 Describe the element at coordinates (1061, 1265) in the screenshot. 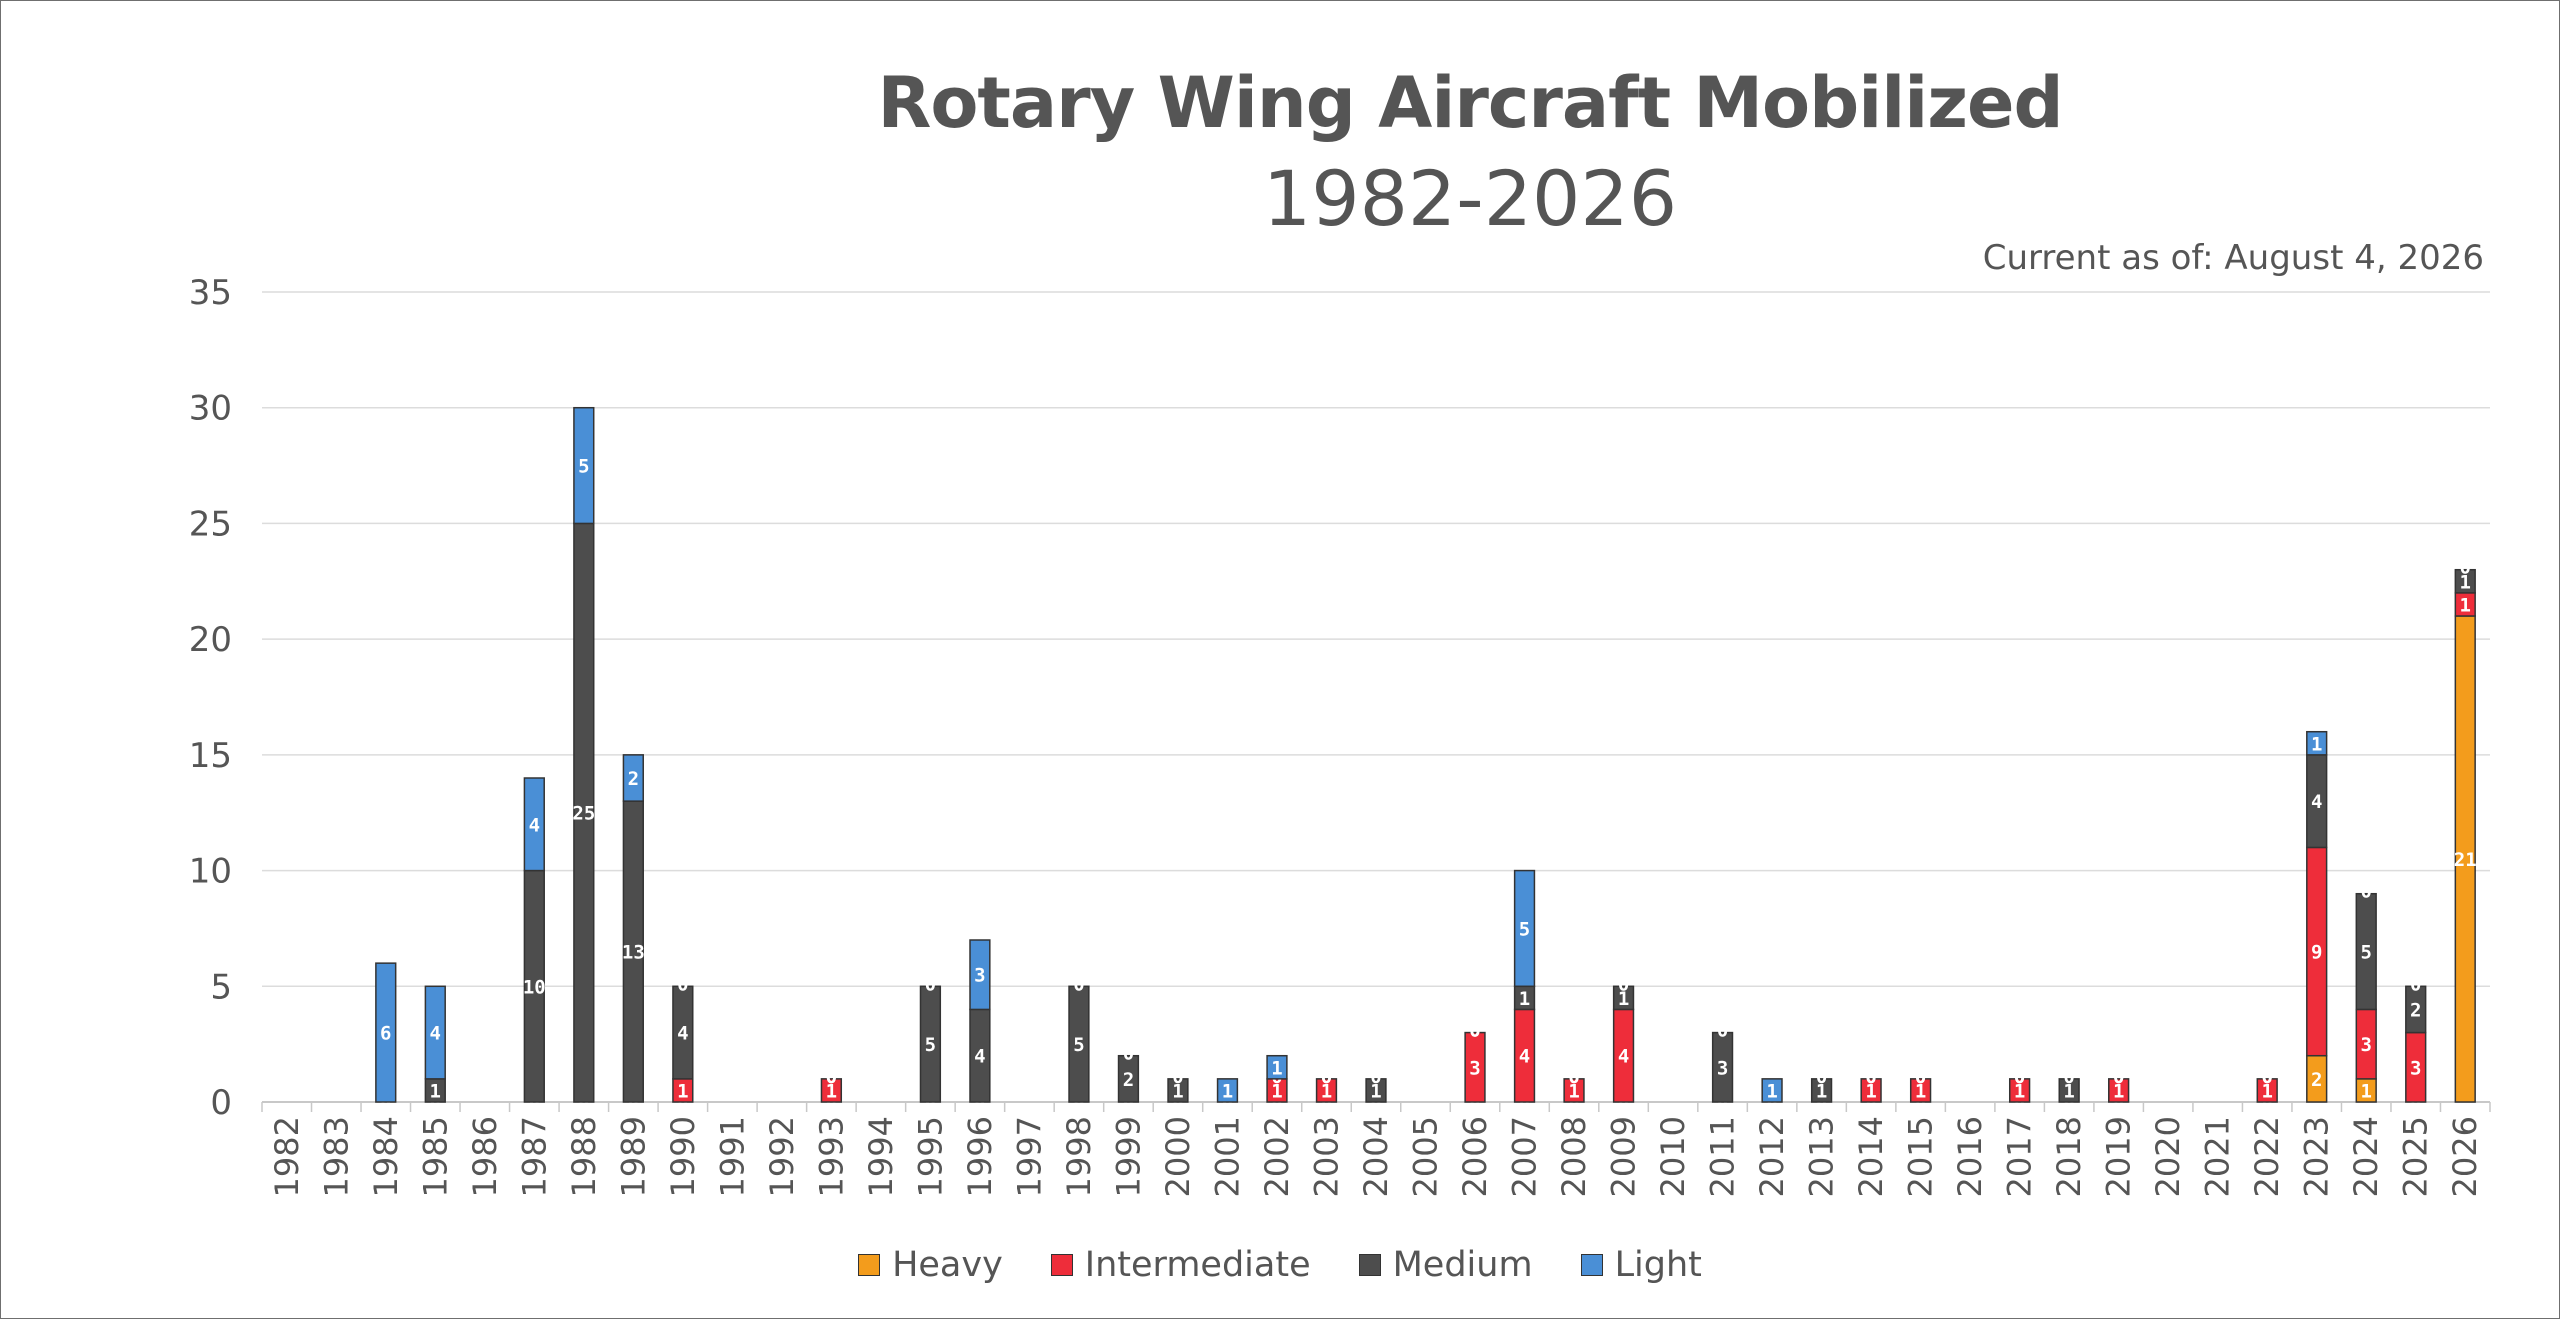

I see `legend-swatch-intermediate` at that location.